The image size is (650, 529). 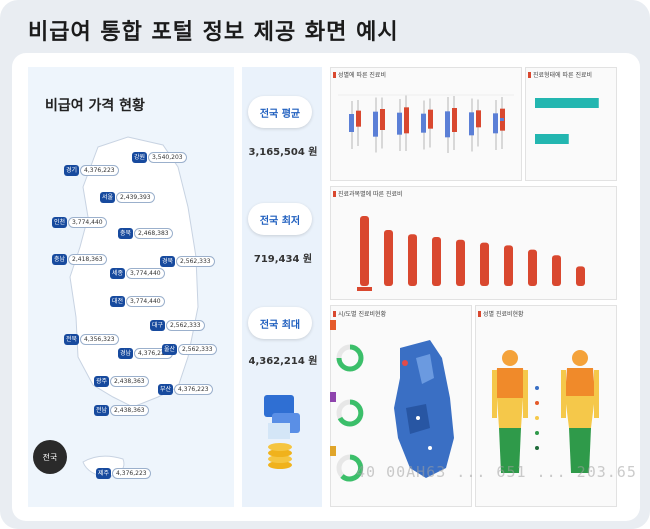 I want to click on region-value: 2,439,393, so click(x=135, y=197).